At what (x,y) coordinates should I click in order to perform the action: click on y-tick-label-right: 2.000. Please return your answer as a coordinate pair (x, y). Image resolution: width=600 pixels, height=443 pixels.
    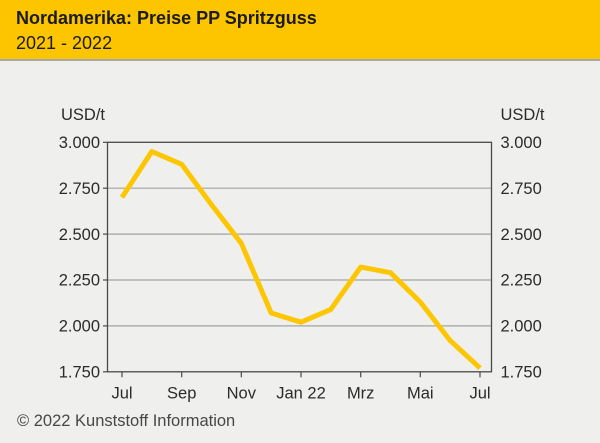
    Looking at the image, I should click on (521, 327).